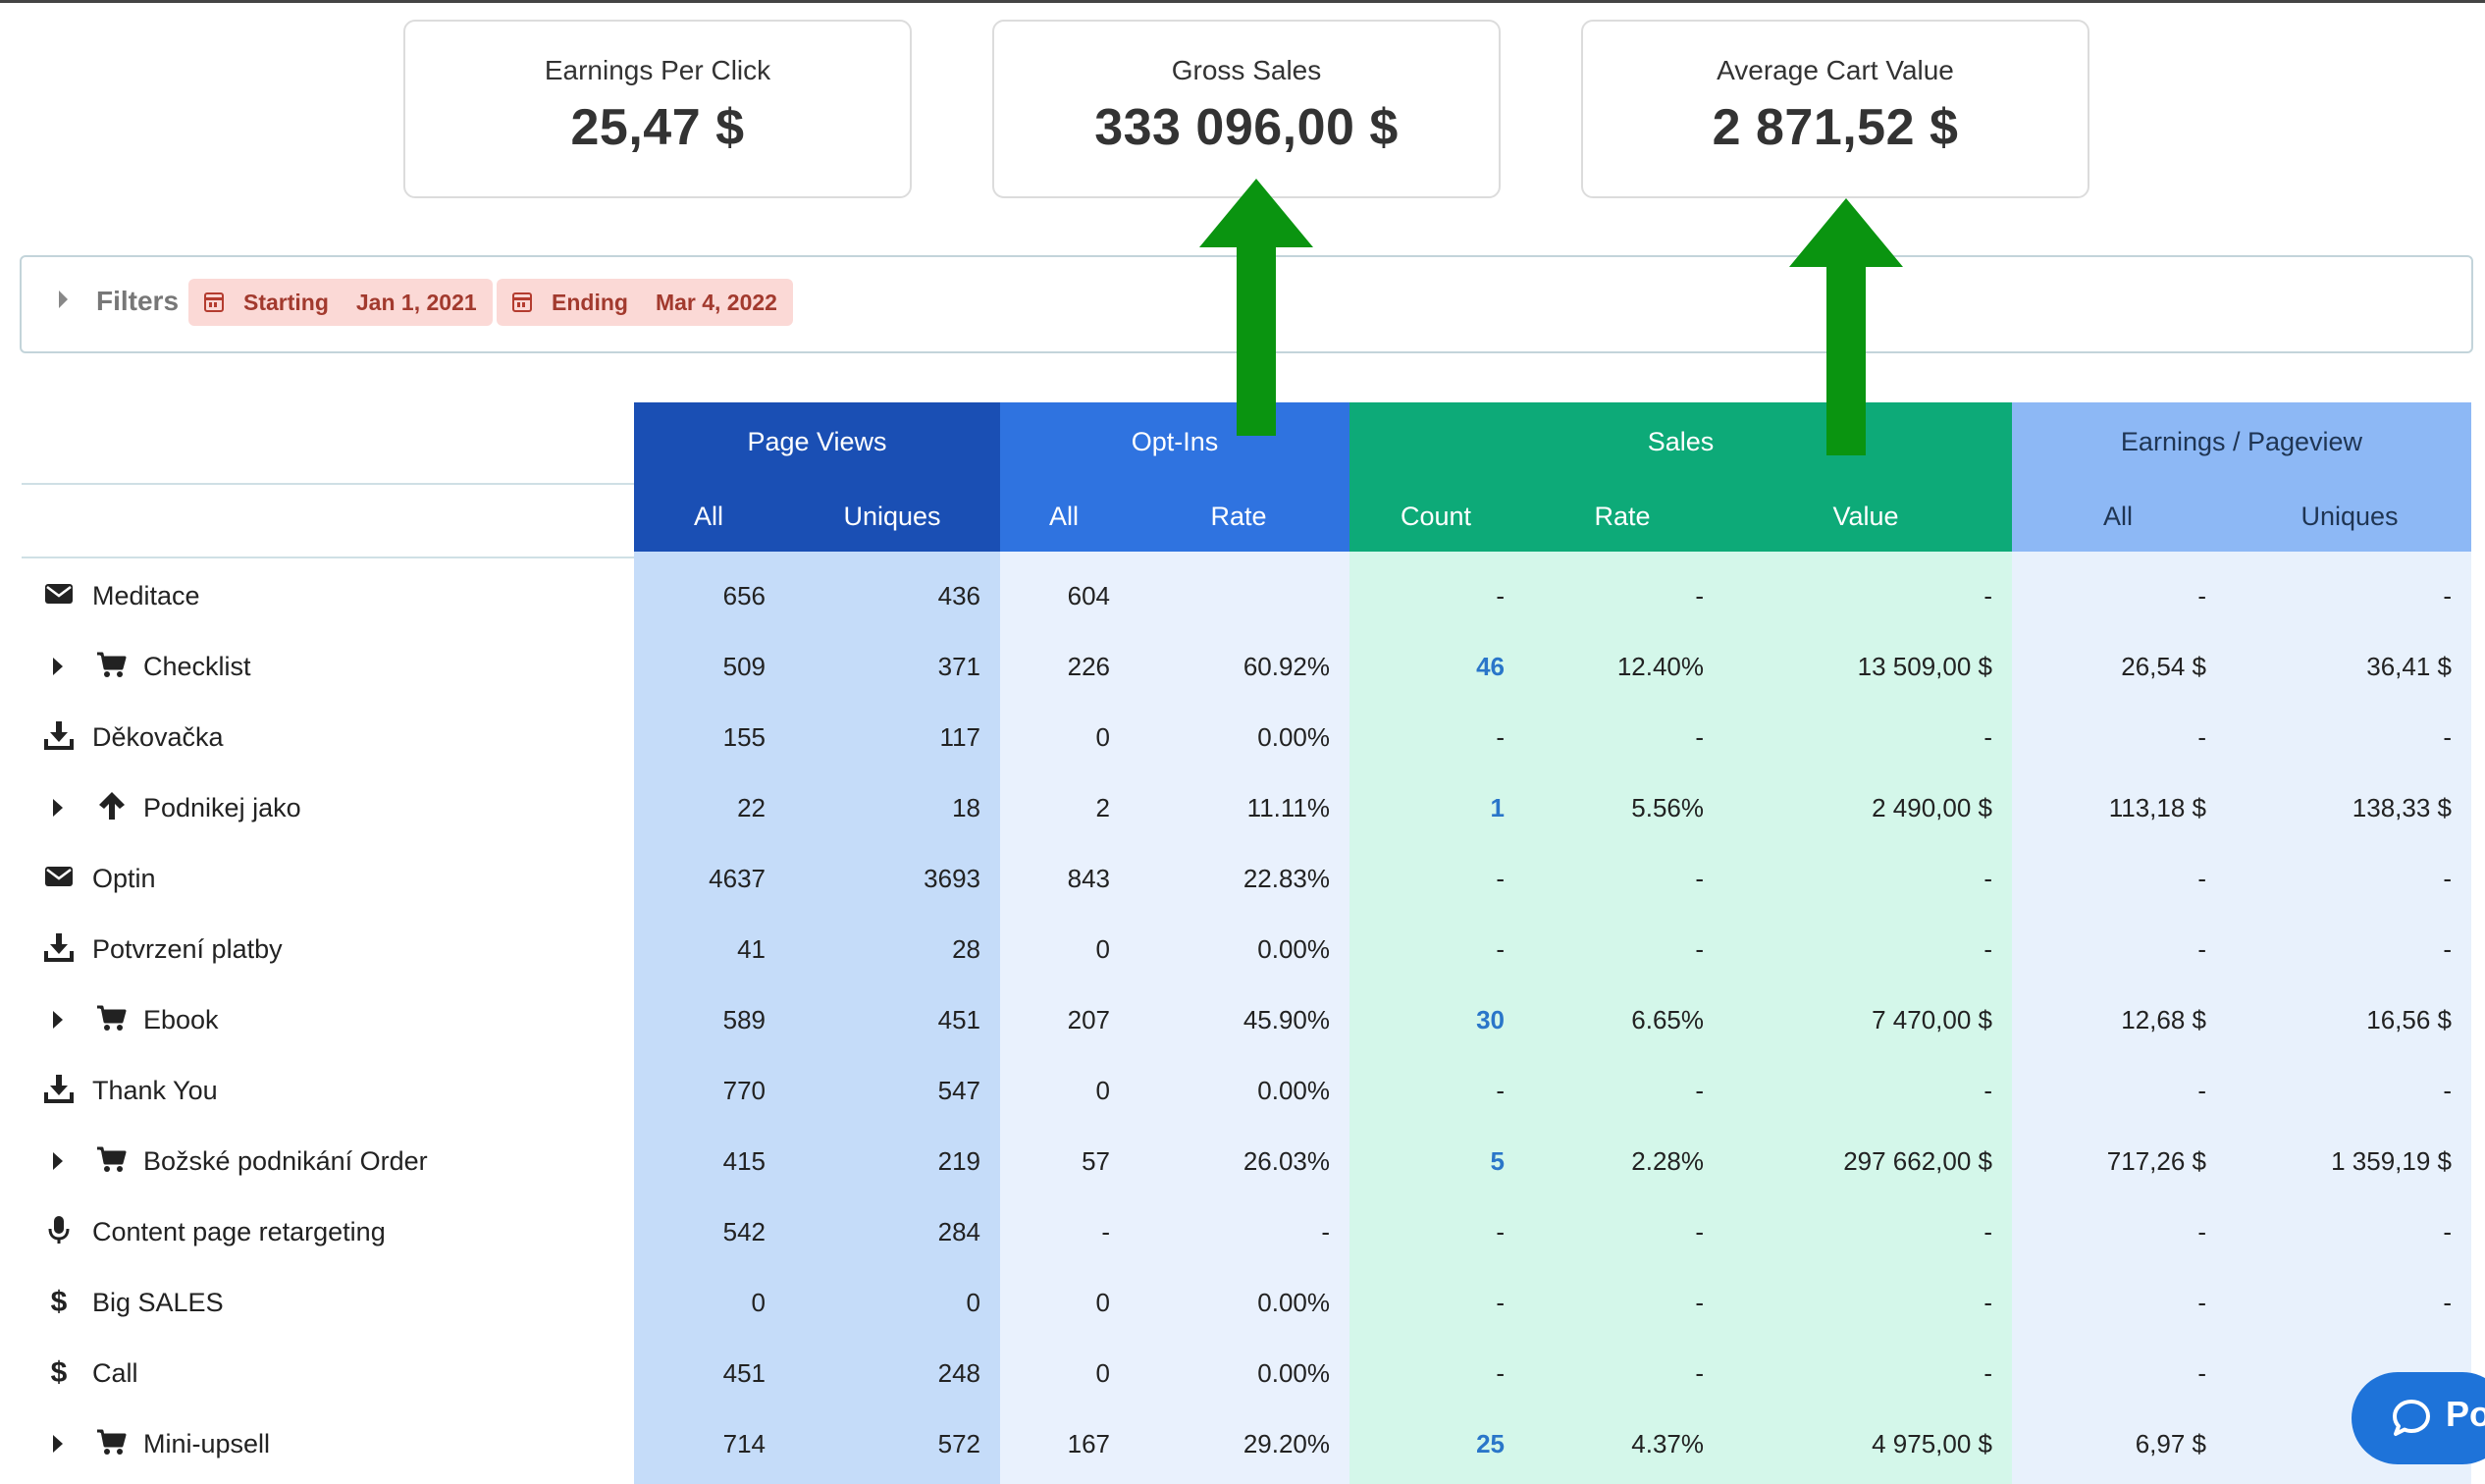  What do you see at coordinates (207, 1443) in the screenshot?
I see `row-name: Mini-upsell` at bounding box center [207, 1443].